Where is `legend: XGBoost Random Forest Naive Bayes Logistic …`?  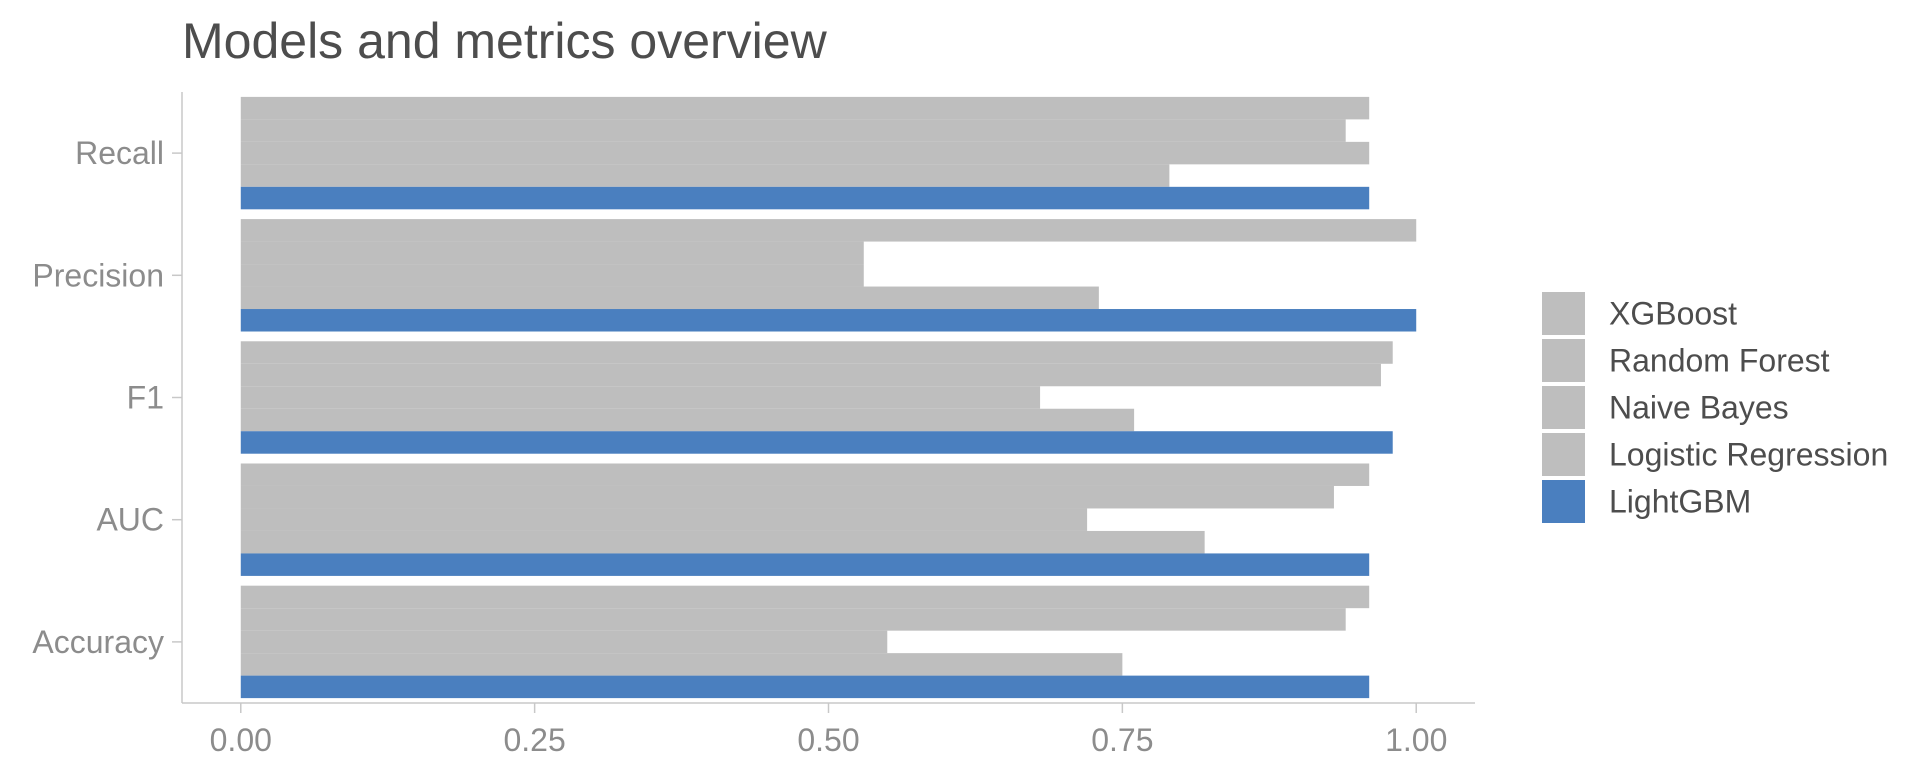
legend: XGBoost Random Forest Naive Bayes Logistic … is located at coordinates (1715, 407).